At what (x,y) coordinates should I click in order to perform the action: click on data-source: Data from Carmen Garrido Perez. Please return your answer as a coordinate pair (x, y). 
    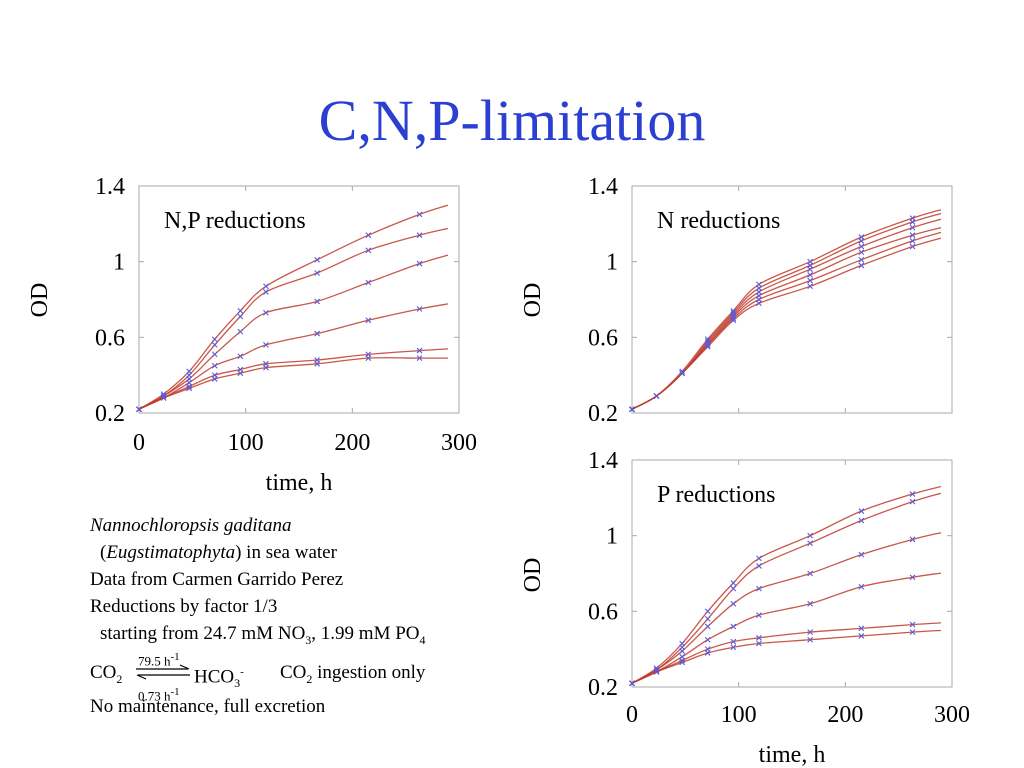
    Looking at the image, I should click on (217, 579).